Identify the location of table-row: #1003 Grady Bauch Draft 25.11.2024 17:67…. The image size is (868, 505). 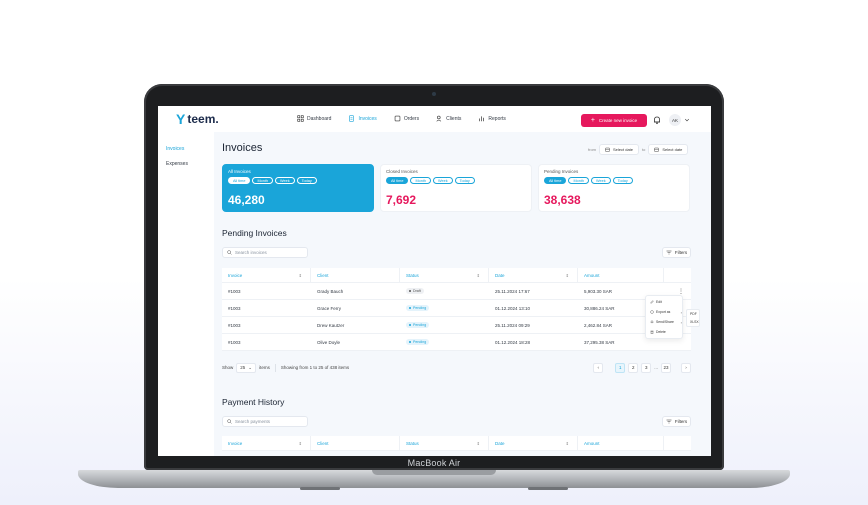
(456, 291).